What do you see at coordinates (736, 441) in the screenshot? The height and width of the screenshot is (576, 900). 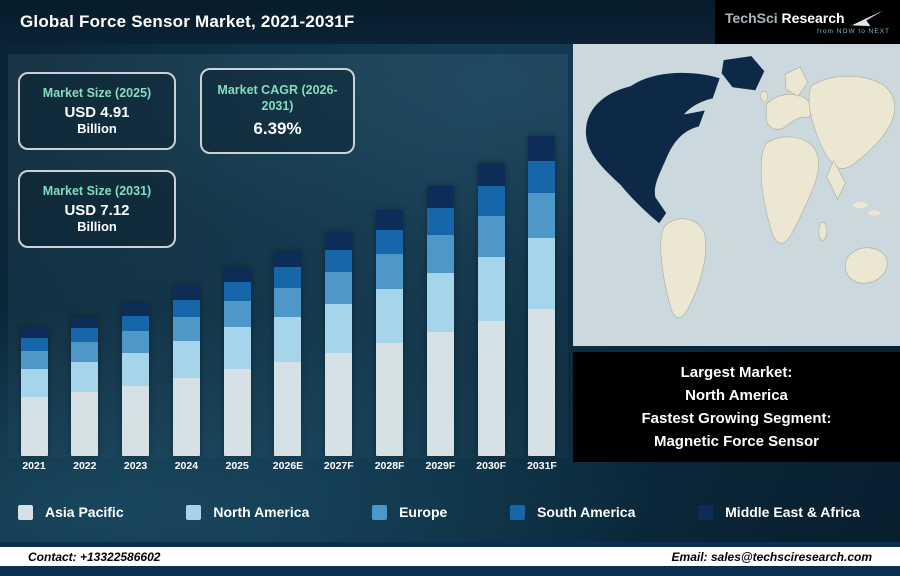 I see `callout-line: Magnetic Force Sensor` at bounding box center [736, 441].